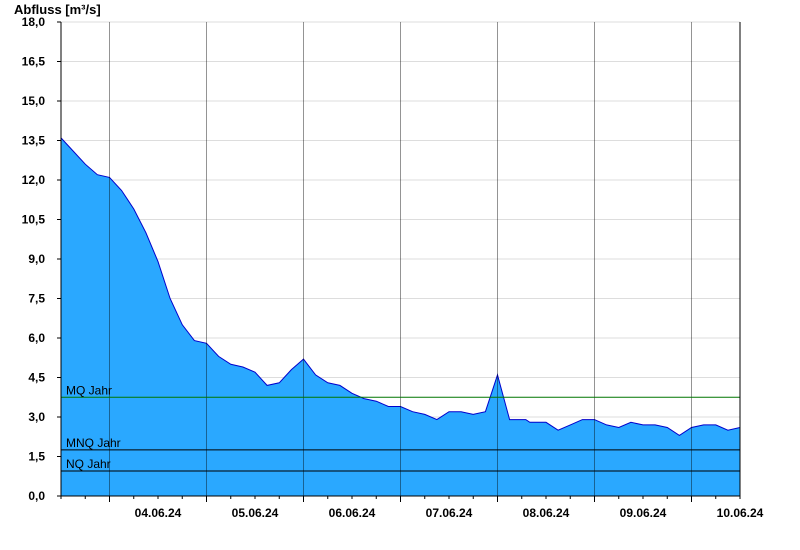 The width and height of the screenshot is (800, 550). Describe the element at coordinates (740, 513) in the screenshot. I see `x-tick-label: 10.06.24` at that location.